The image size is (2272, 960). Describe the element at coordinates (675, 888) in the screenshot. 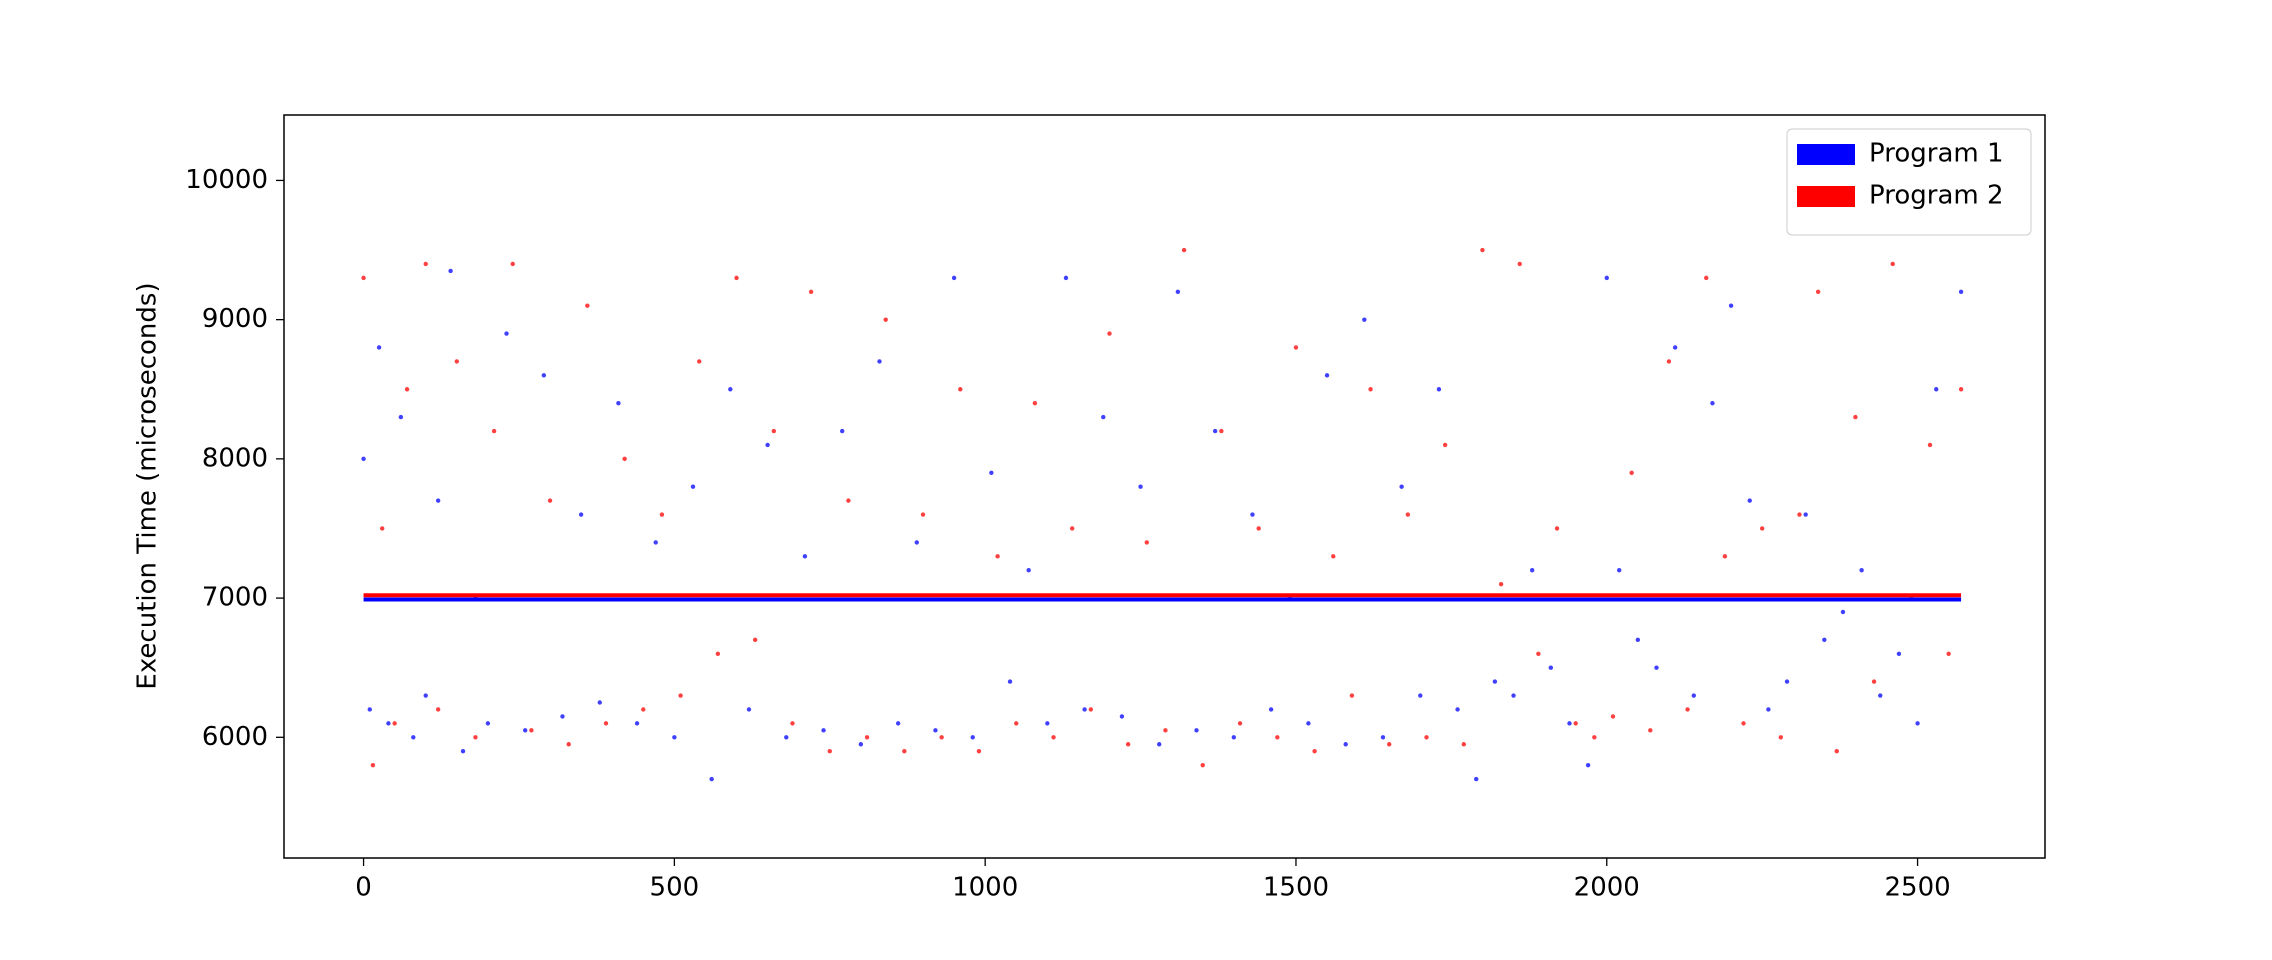

I see `x-tick-label: 500` at that location.